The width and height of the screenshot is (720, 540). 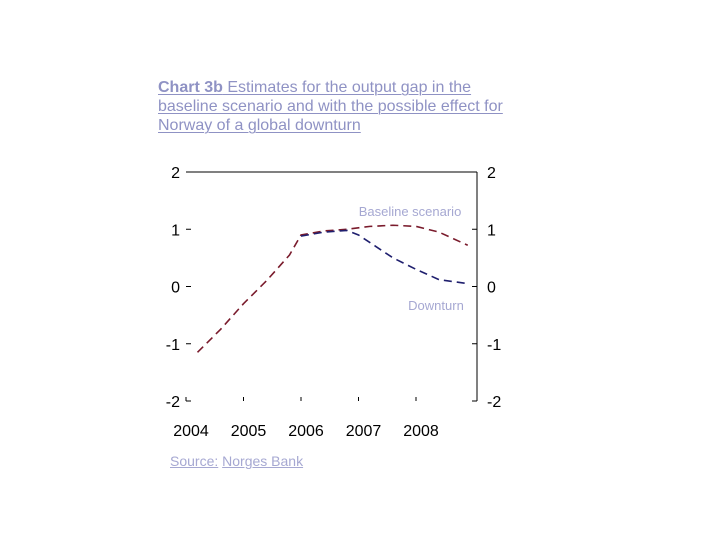 What do you see at coordinates (491, 173) in the screenshot?
I see `y-tick-label-right: 2` at bounding box center [491, 173].